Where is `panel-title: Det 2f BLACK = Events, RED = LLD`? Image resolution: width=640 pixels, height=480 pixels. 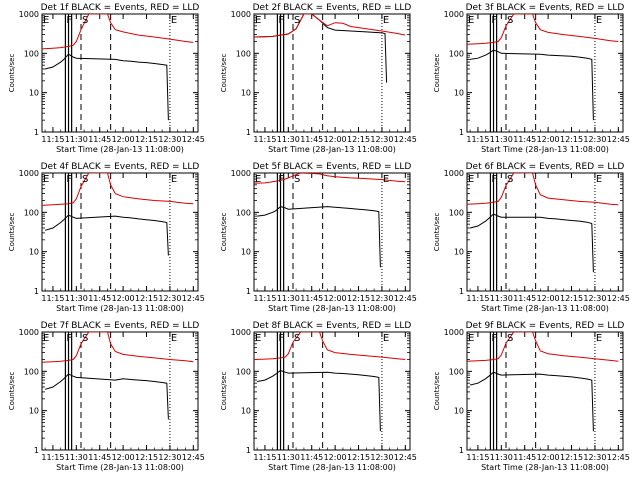 panel-title: Det 2f BLACK = Events, RED = LLD is located at coordinates (332, 8).